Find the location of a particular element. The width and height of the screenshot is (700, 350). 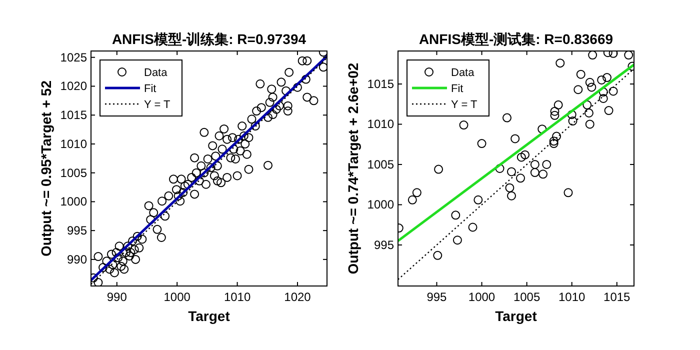

x-tick-label: 1015 is located at coordinates (617, 297).